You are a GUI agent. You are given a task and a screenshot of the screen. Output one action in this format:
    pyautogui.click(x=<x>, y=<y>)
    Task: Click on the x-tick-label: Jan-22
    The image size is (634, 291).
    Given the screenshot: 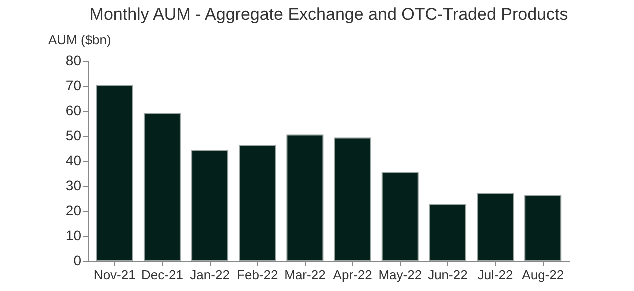 What is the action you would take?
    pyautogui.click(x=210, y=275)
    